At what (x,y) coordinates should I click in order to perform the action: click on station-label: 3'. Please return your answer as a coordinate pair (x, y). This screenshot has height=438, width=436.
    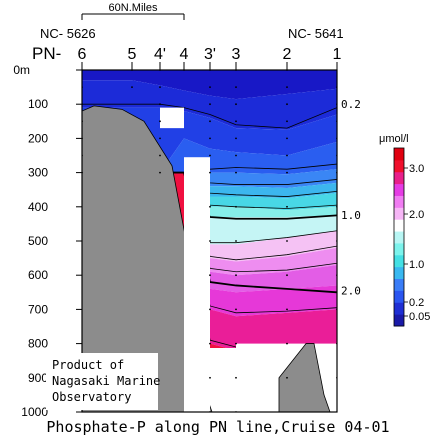
    Looking at the image, I should click on (210, 54).